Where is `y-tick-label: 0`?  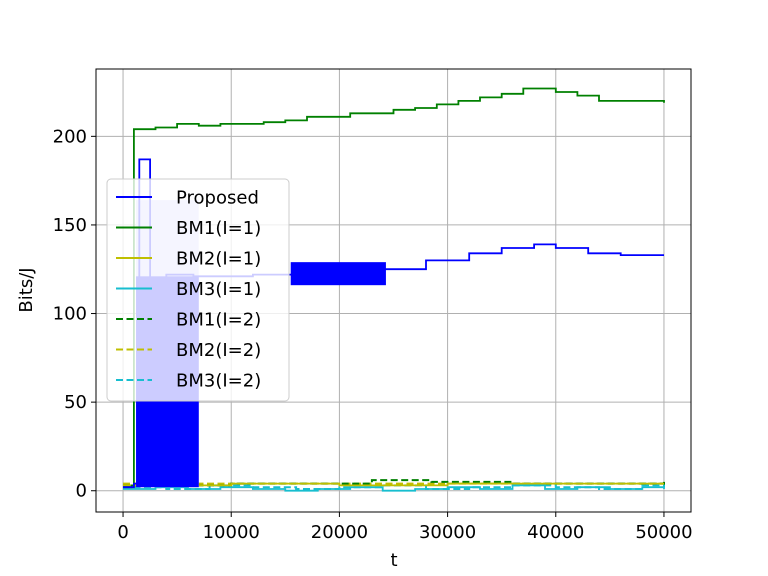
y-tick-label: 0 is located at coordinates (81, 491).